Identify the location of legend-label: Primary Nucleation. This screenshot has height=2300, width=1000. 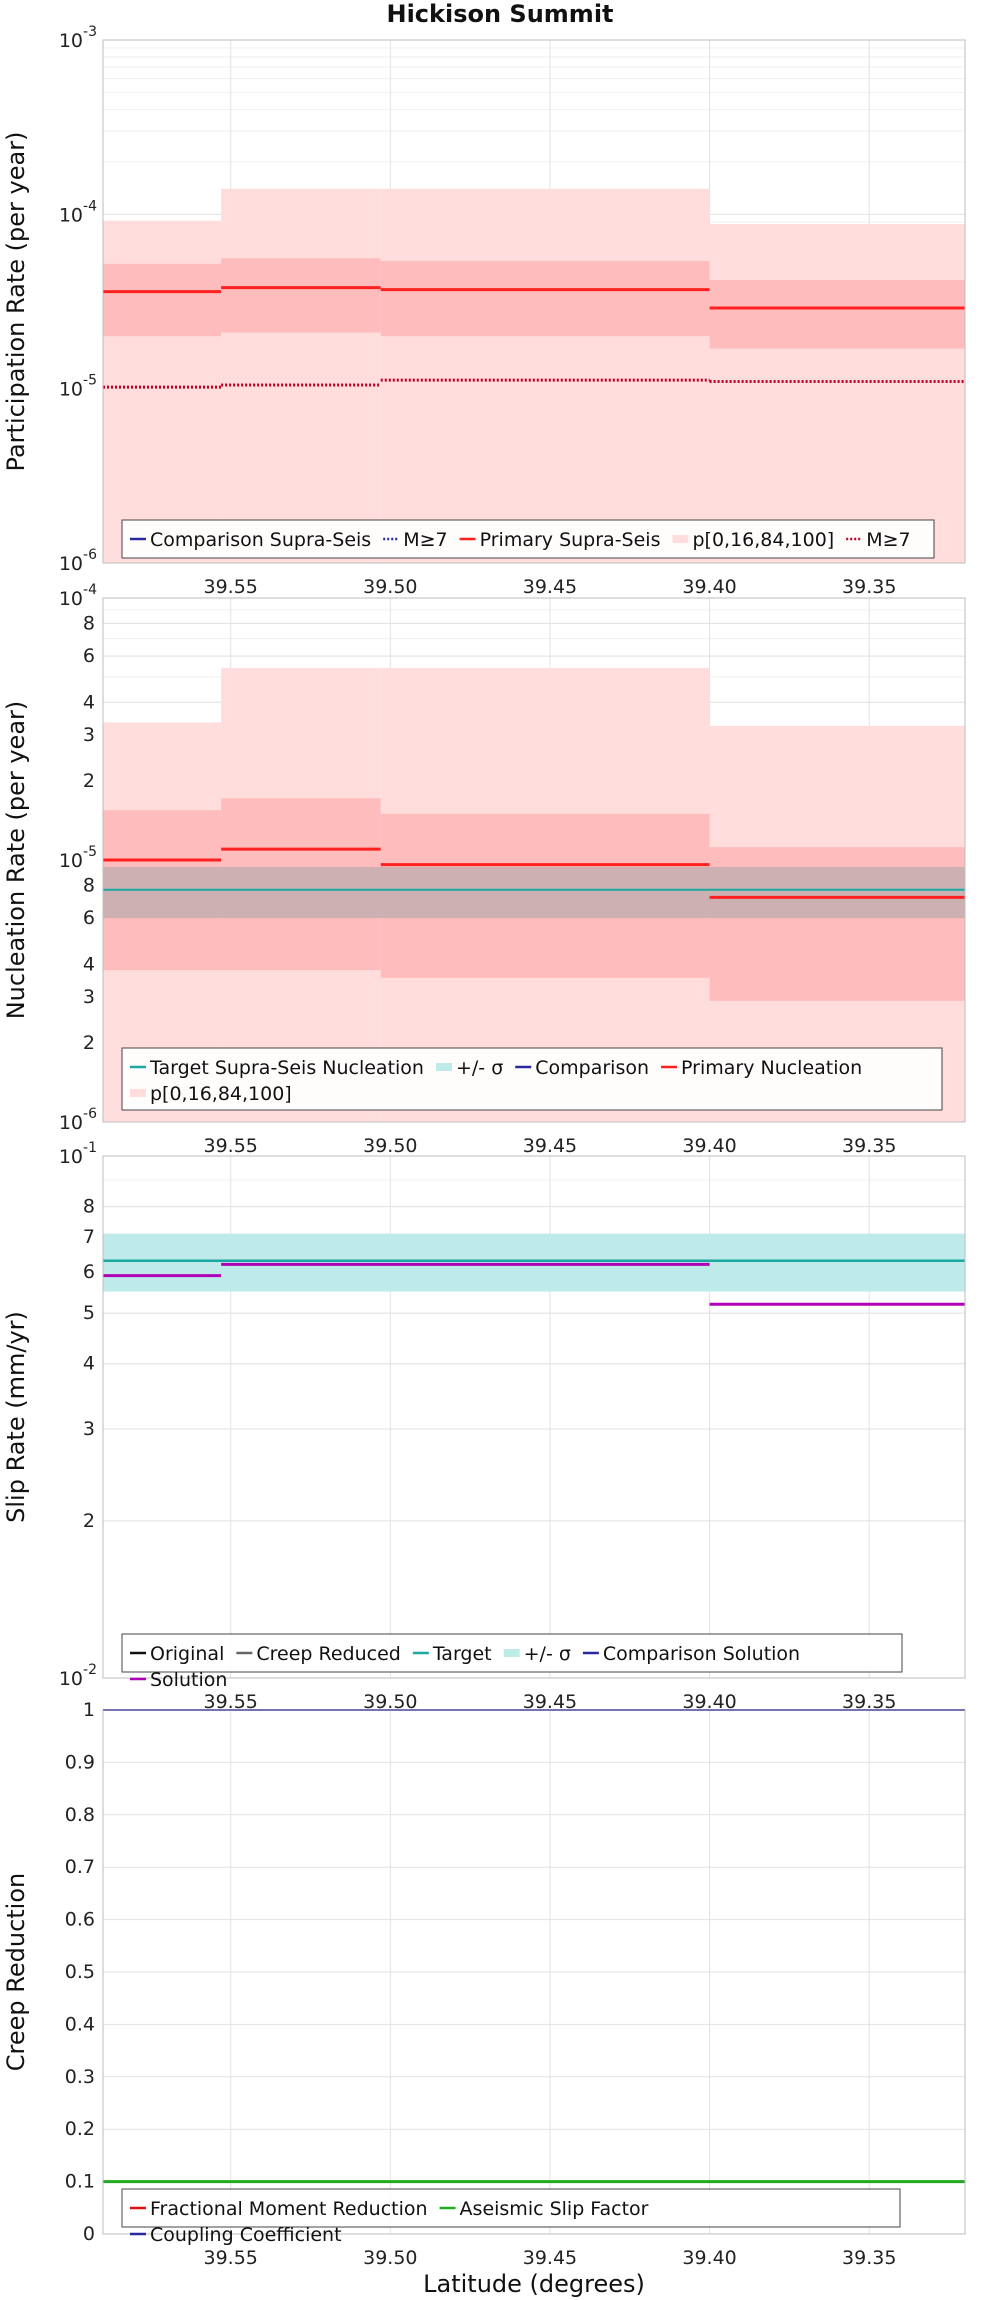
(771, 1068).